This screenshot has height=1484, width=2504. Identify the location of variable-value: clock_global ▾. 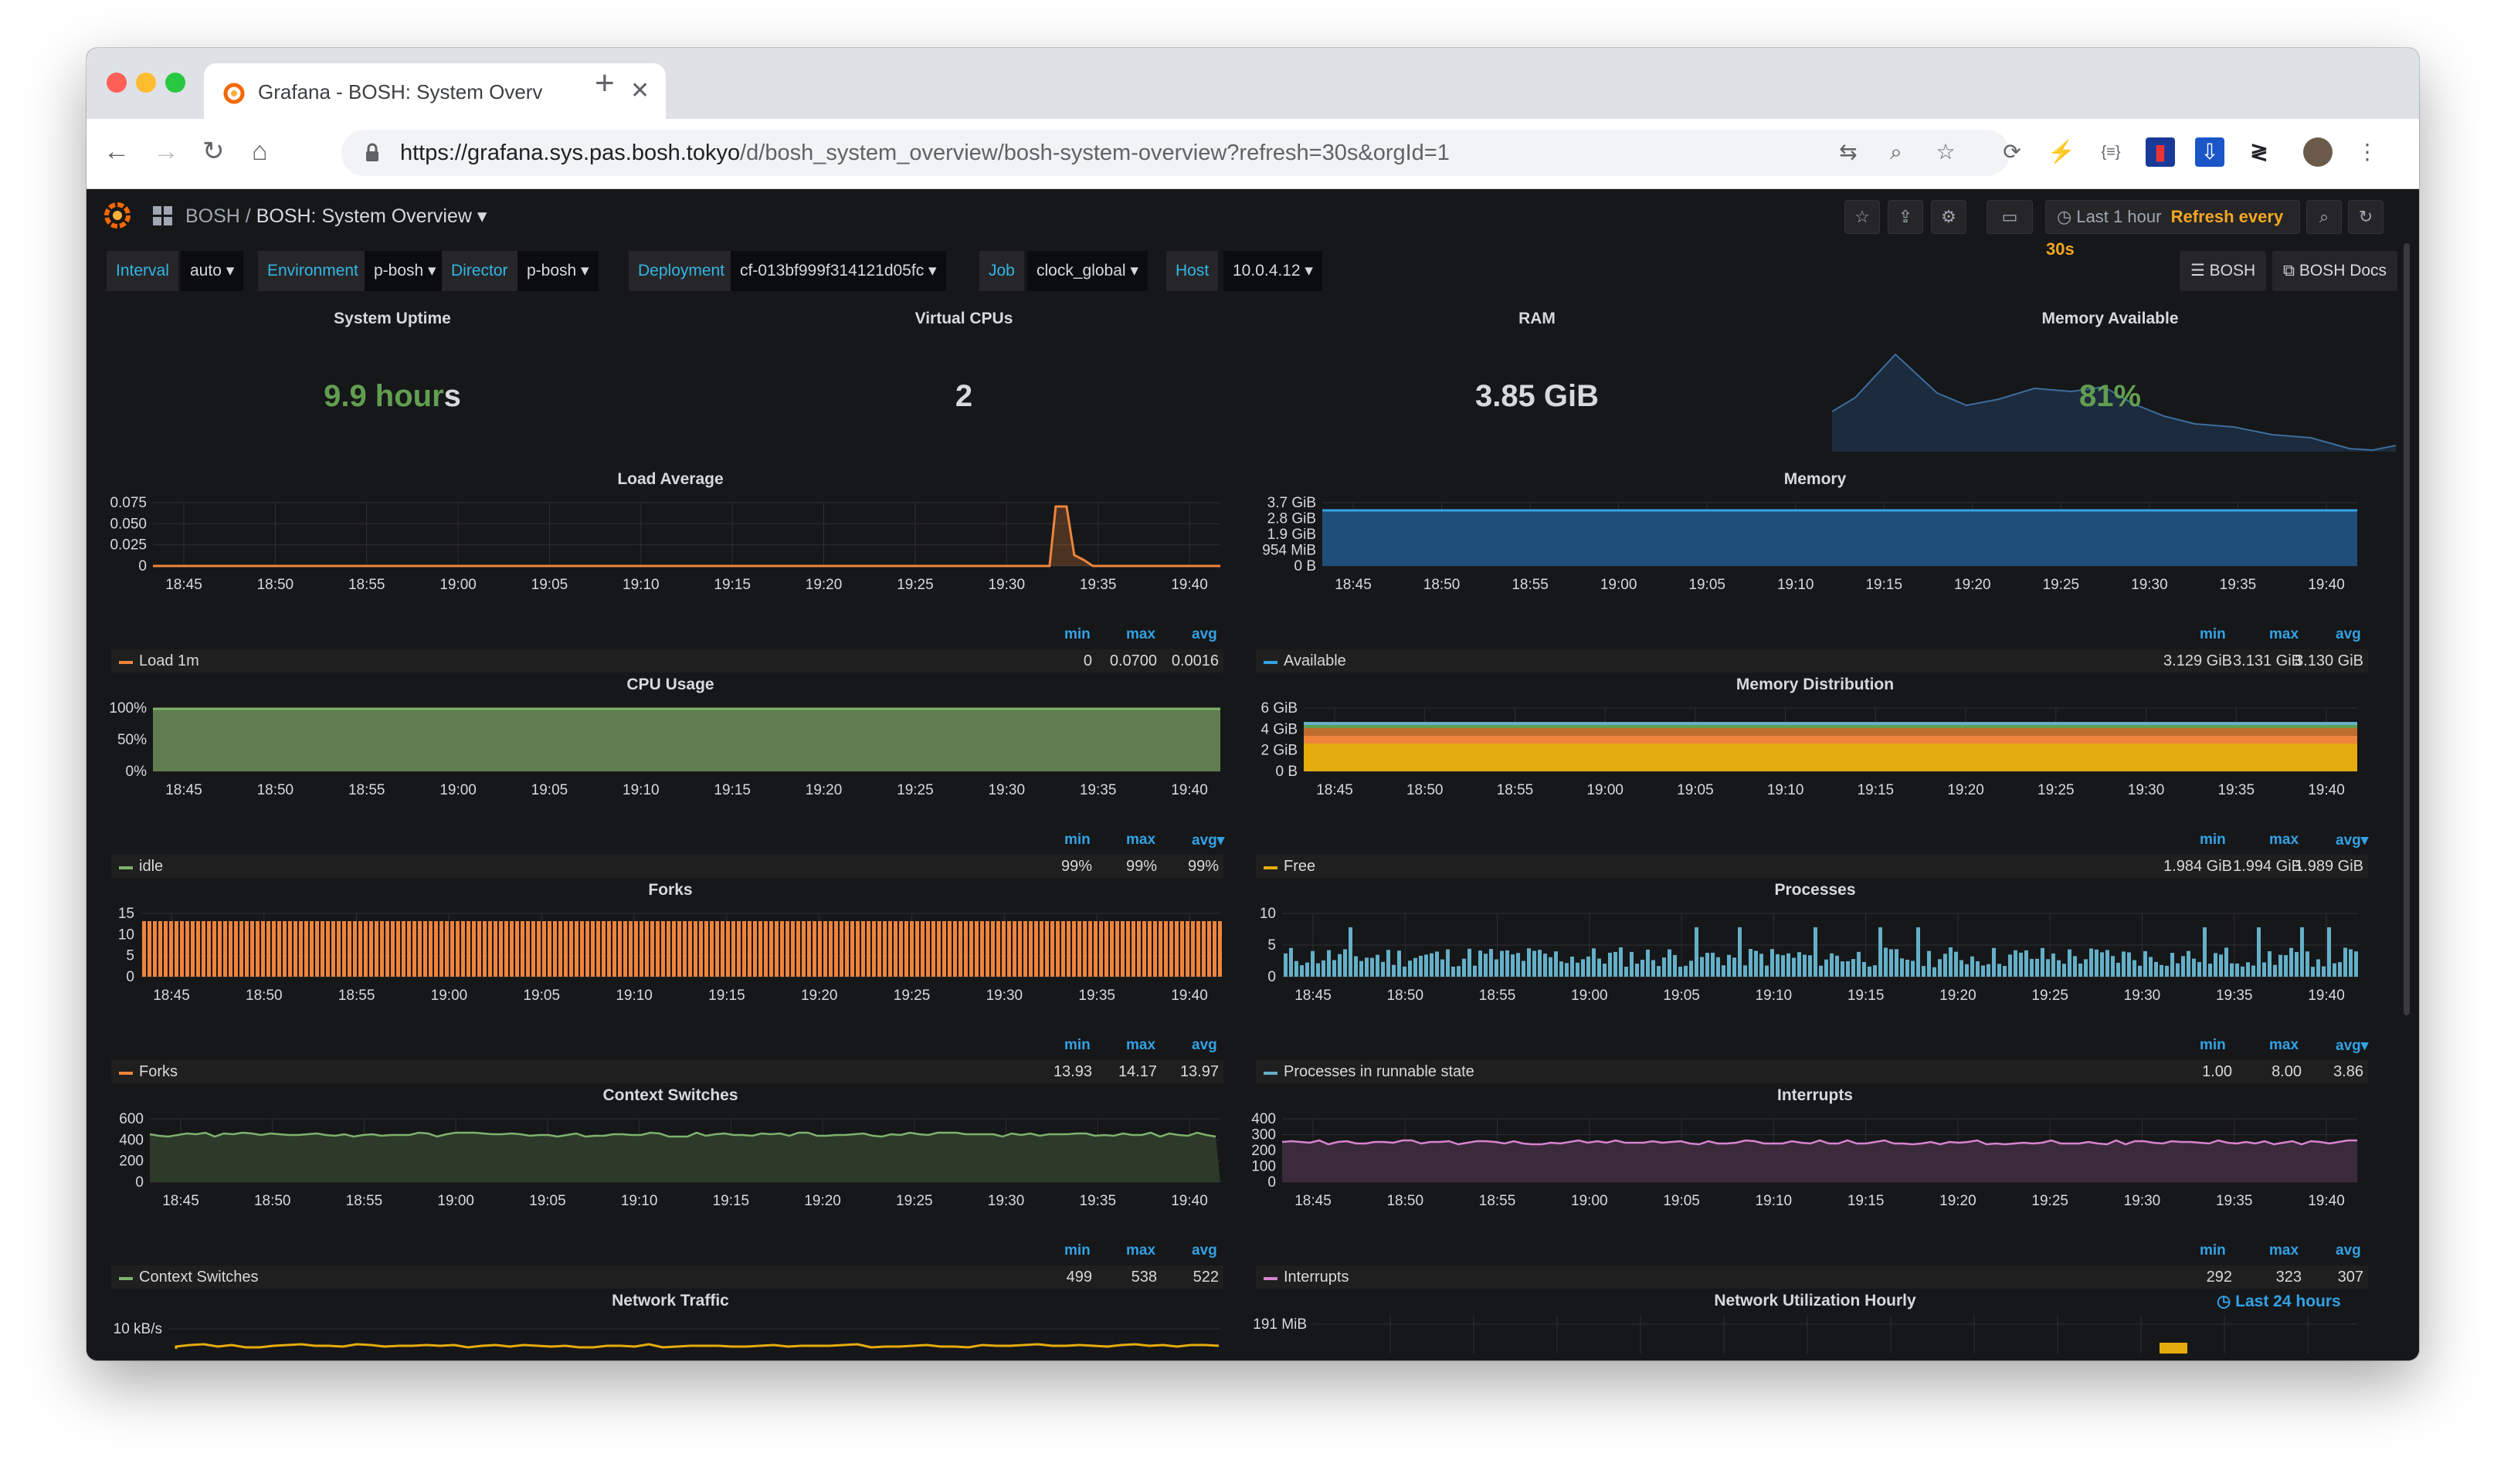
(1087, 271).